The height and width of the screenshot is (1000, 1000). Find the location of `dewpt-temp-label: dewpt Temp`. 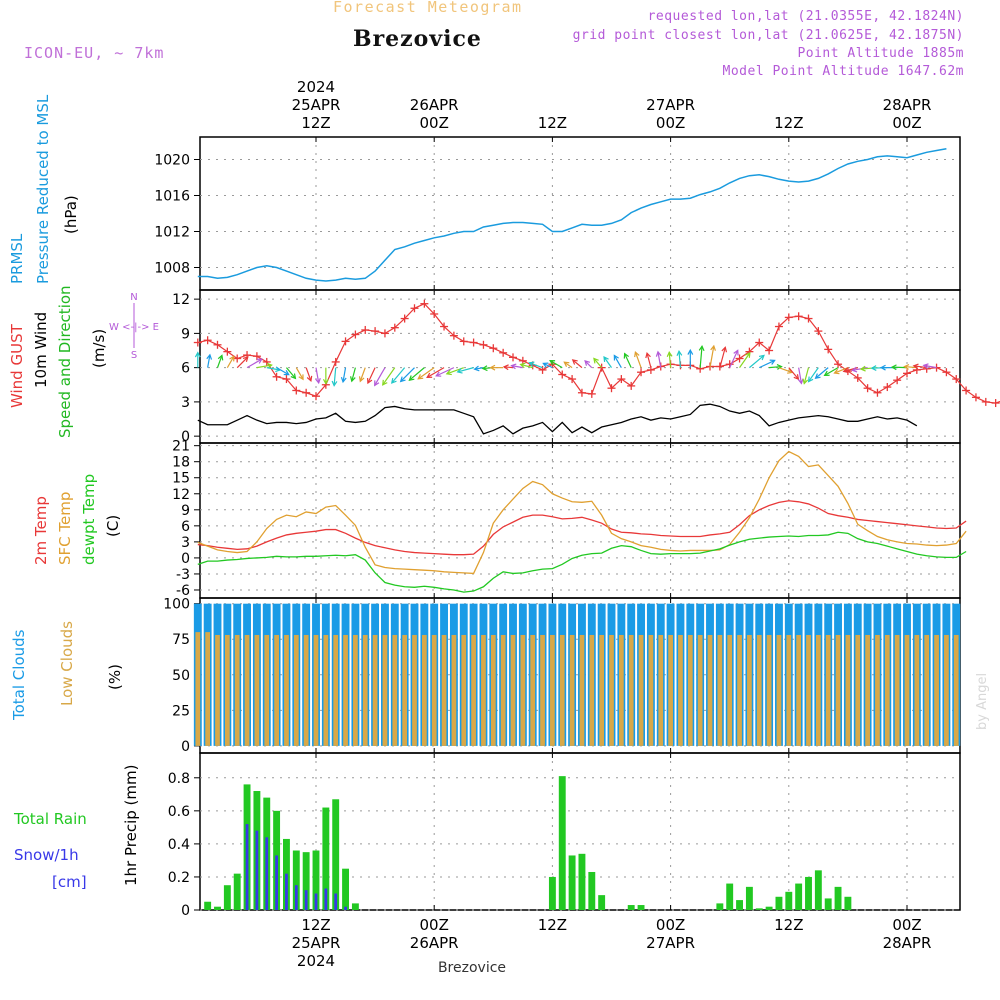

dewpt-temp-label: dewpt Temp is located at coordinates (89, 519).